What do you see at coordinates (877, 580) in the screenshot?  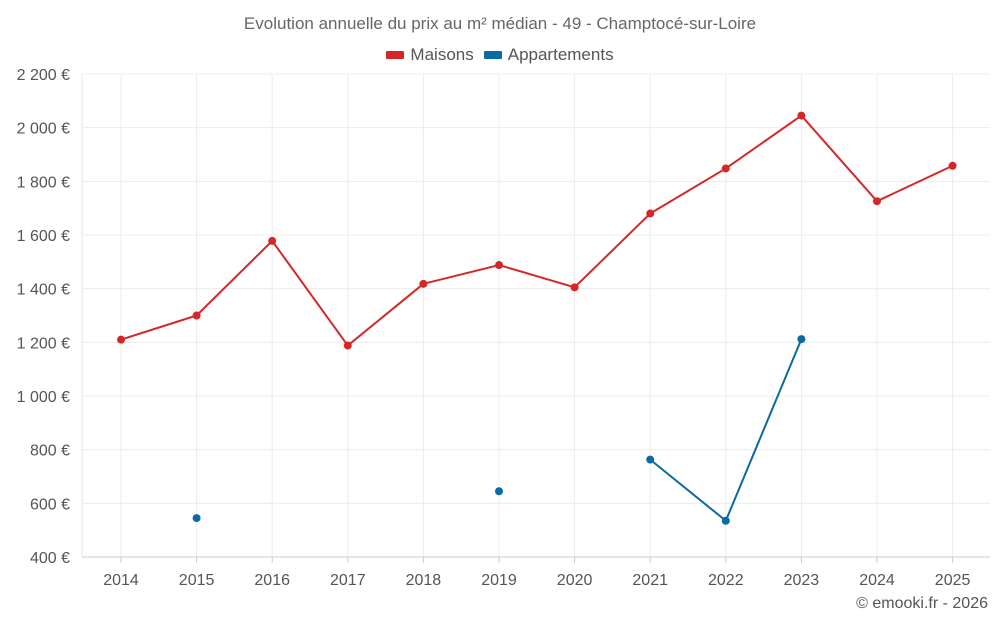 I see `x-tick-label: 2024` at bounding box center [877, 580].